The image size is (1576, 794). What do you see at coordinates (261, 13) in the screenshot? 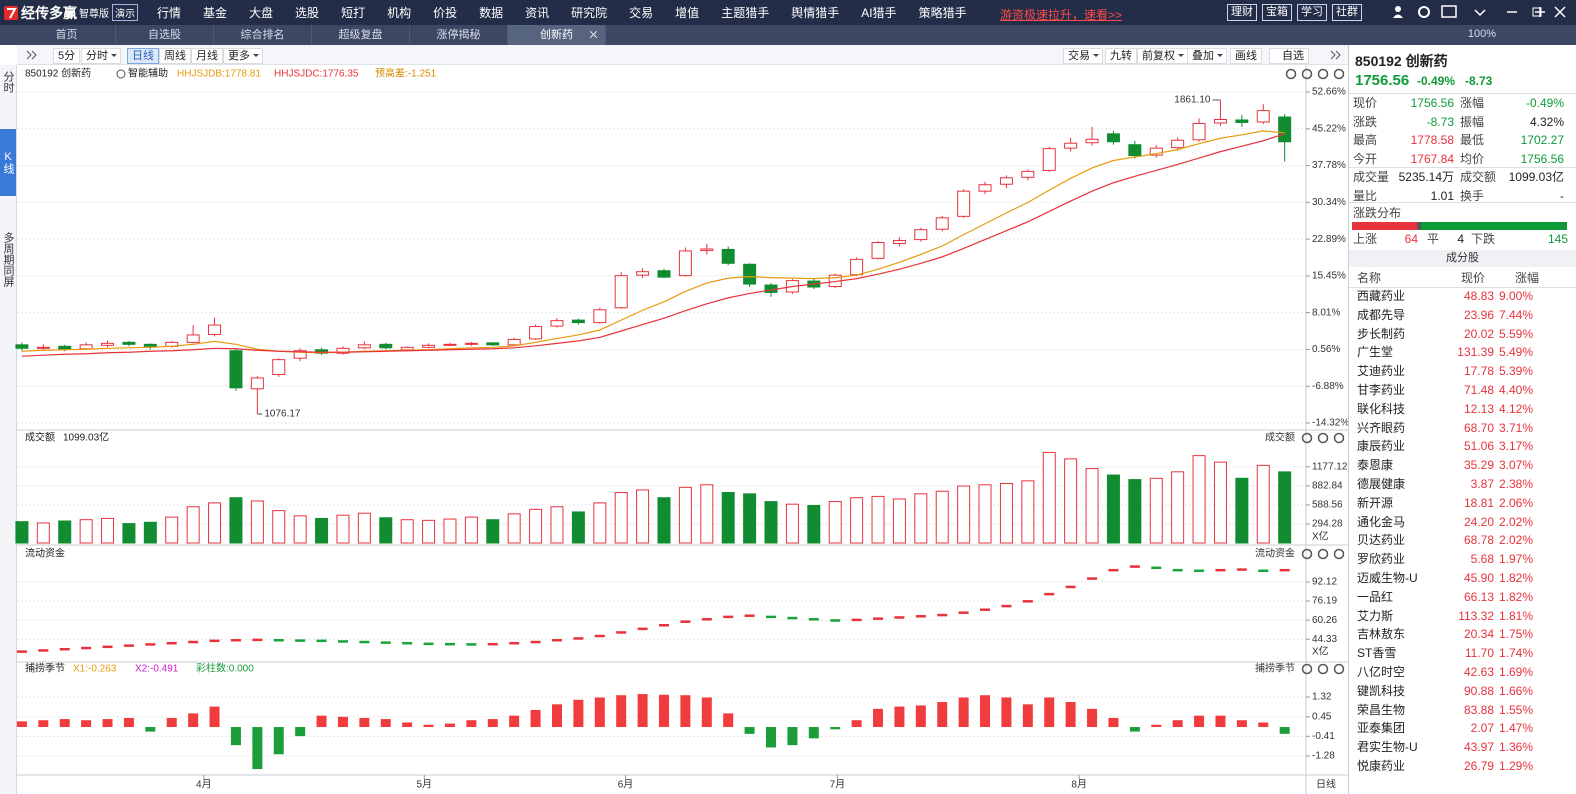
I see `menu-item: 大盘` at bounding box center [261, 13].